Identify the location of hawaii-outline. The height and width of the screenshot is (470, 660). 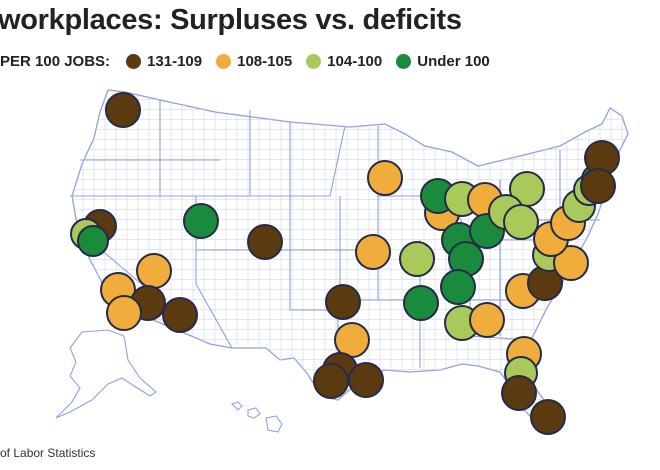
(256, 417).